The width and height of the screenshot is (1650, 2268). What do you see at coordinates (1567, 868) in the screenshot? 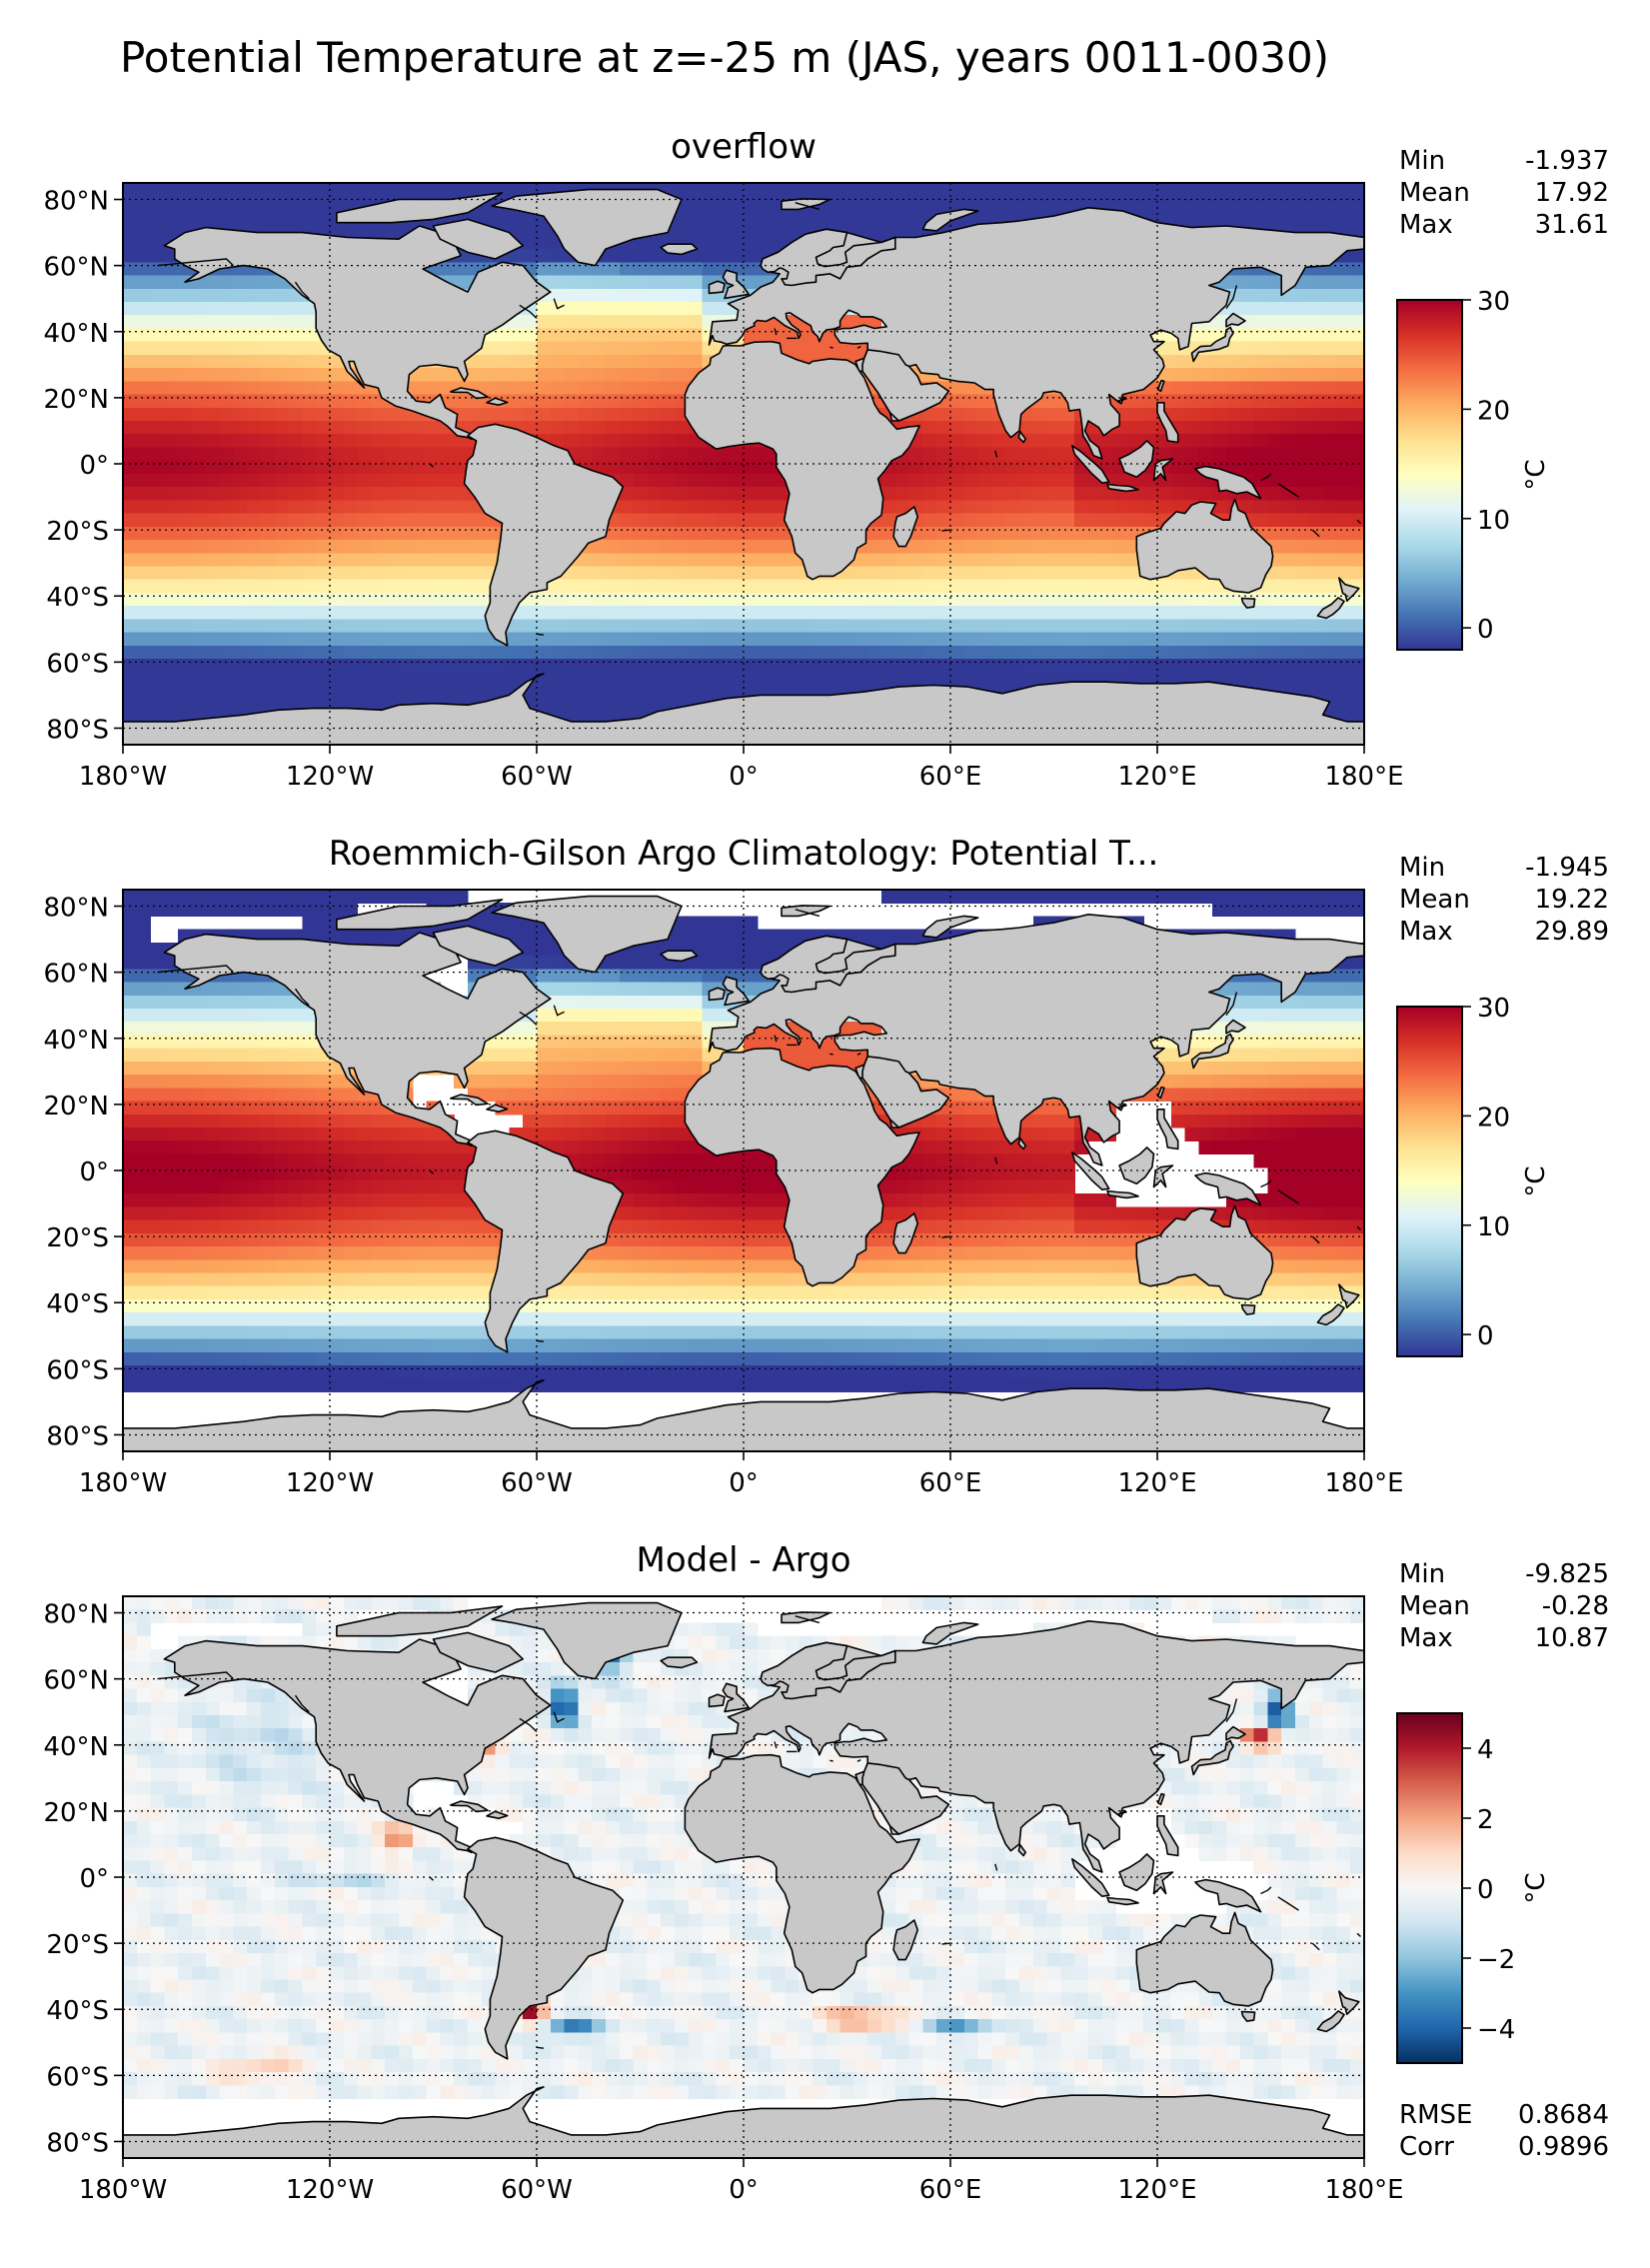
I see `stat-value: -1.945` at bounding box center [1567, 868].